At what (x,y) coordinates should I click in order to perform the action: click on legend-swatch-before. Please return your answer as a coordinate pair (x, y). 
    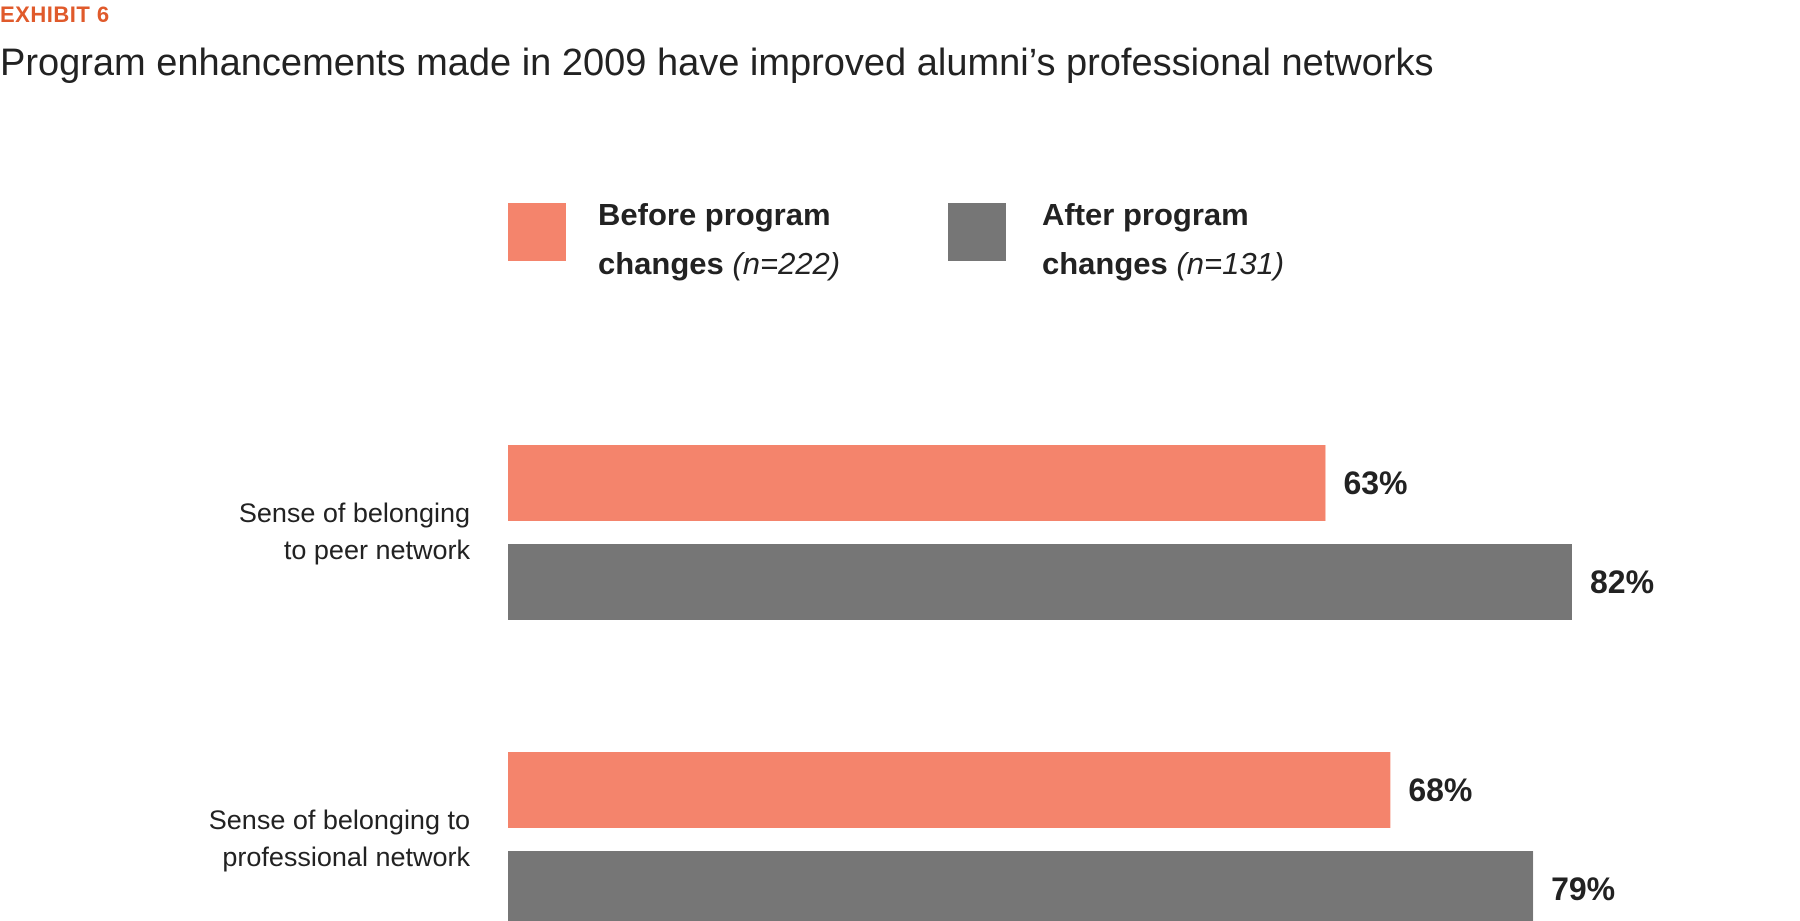
    Looking at the image, I should click on (537, 232).